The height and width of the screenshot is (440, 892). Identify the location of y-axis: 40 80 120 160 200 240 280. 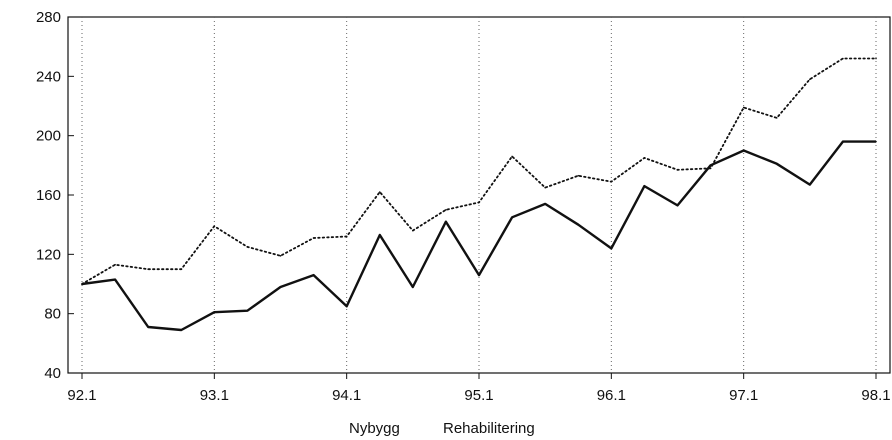
(55, 195).